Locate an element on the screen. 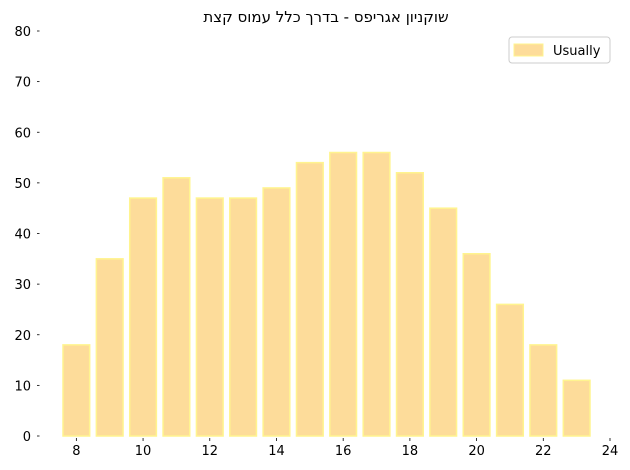 This screenshot has width=630, height=470. x-tick-label: 18 is located at coordinates (410, 451).